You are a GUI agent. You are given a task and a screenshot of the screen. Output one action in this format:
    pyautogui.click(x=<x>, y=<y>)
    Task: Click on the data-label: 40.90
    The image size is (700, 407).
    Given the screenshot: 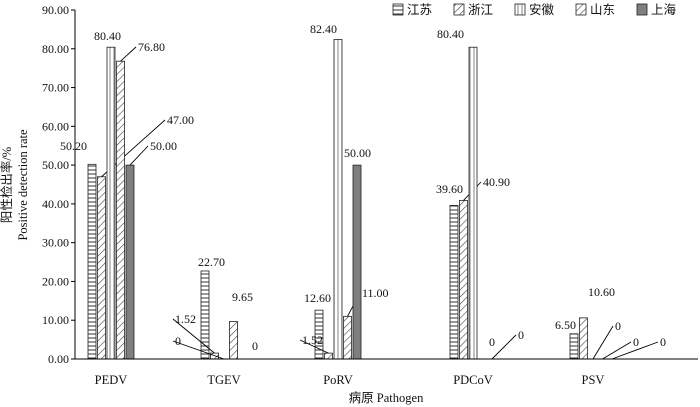 What is the action you would take?
    pyautogui.click(x=496, y=182)
    